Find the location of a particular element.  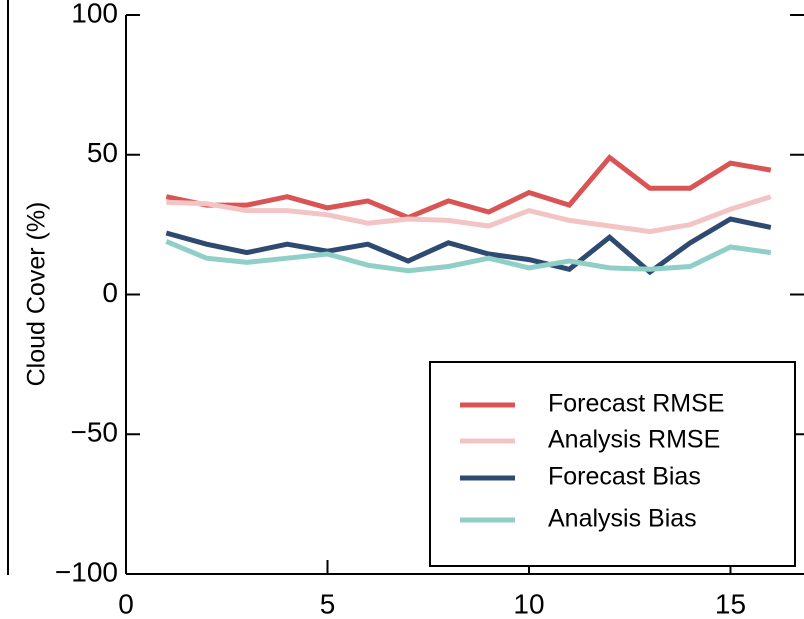

y-tick-label: 50 is located at coordinates (102, 152).